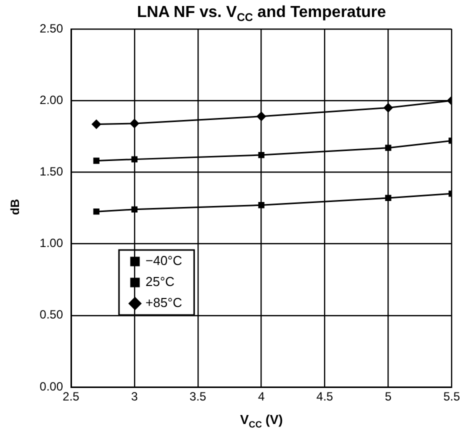 This screenshot has height=440, width=463. Describe the element at coordinates (164, 260) in the screenshot. I see `legend-label: −40°C` at that location.